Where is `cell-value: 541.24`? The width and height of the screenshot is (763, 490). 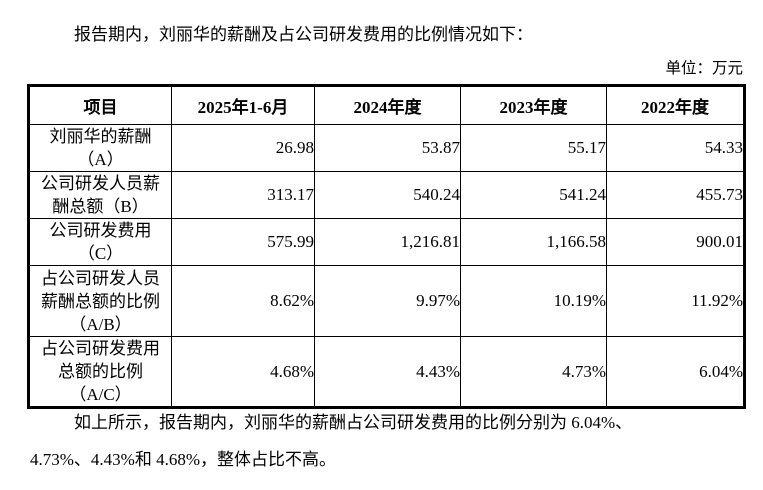 cell-value: 541.24 is located at coordinates (533, 195).